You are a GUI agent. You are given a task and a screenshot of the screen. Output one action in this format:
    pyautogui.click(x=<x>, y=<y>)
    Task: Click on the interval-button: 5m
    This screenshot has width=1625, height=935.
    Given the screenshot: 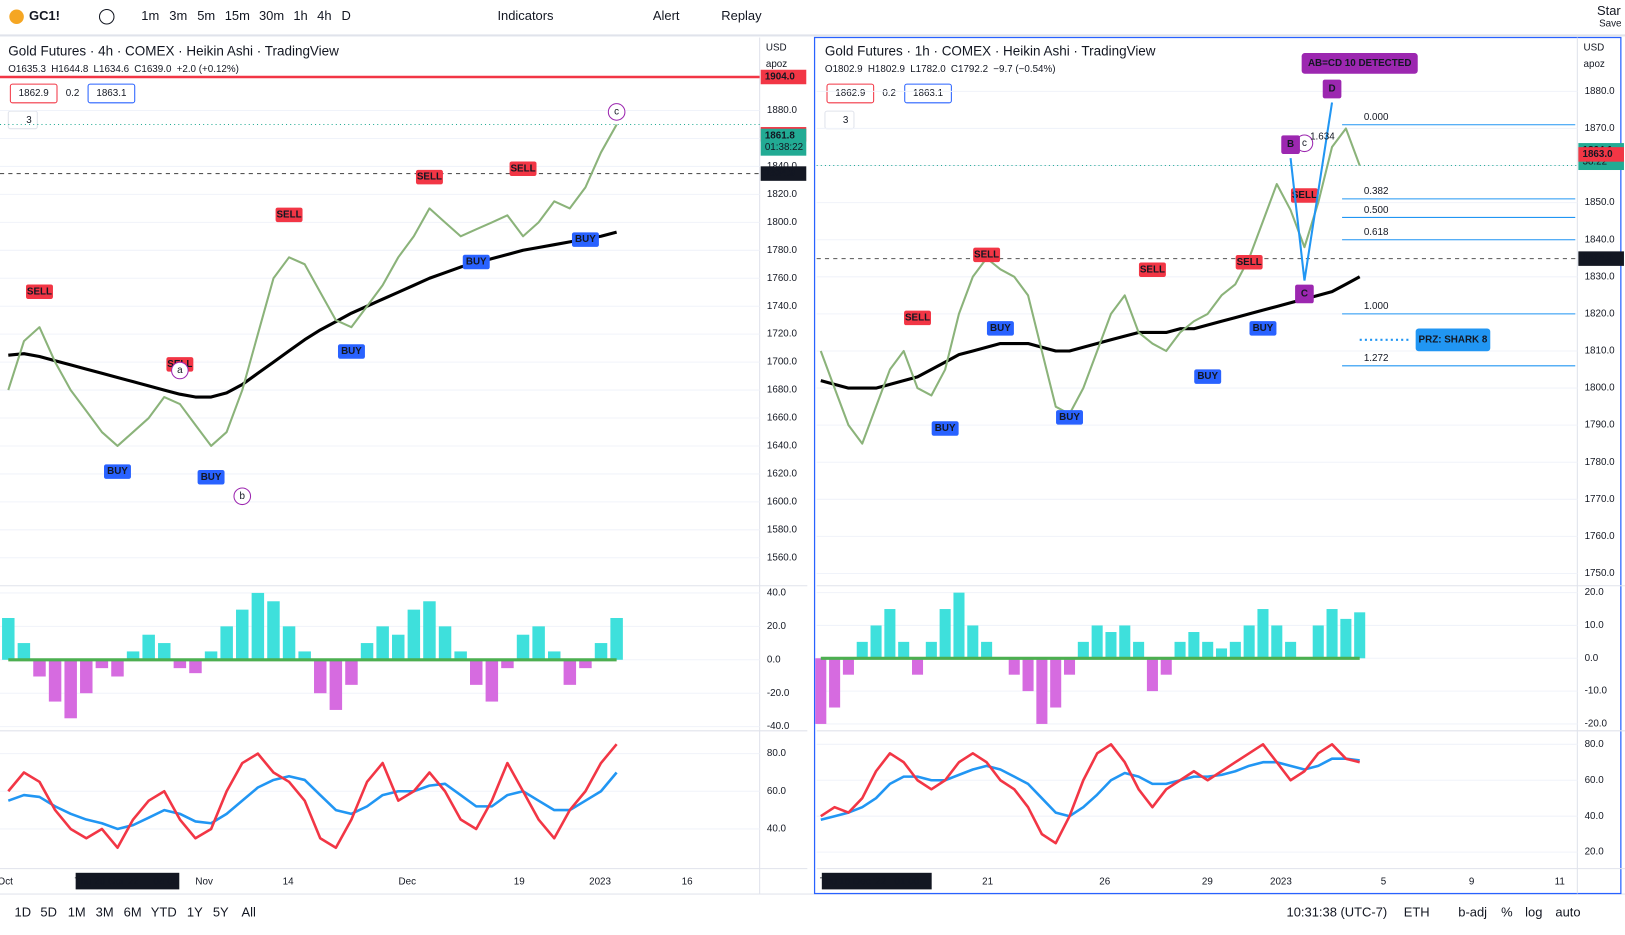 What is the action you would take?
    pyautogui.click(x=206, y=15)
    